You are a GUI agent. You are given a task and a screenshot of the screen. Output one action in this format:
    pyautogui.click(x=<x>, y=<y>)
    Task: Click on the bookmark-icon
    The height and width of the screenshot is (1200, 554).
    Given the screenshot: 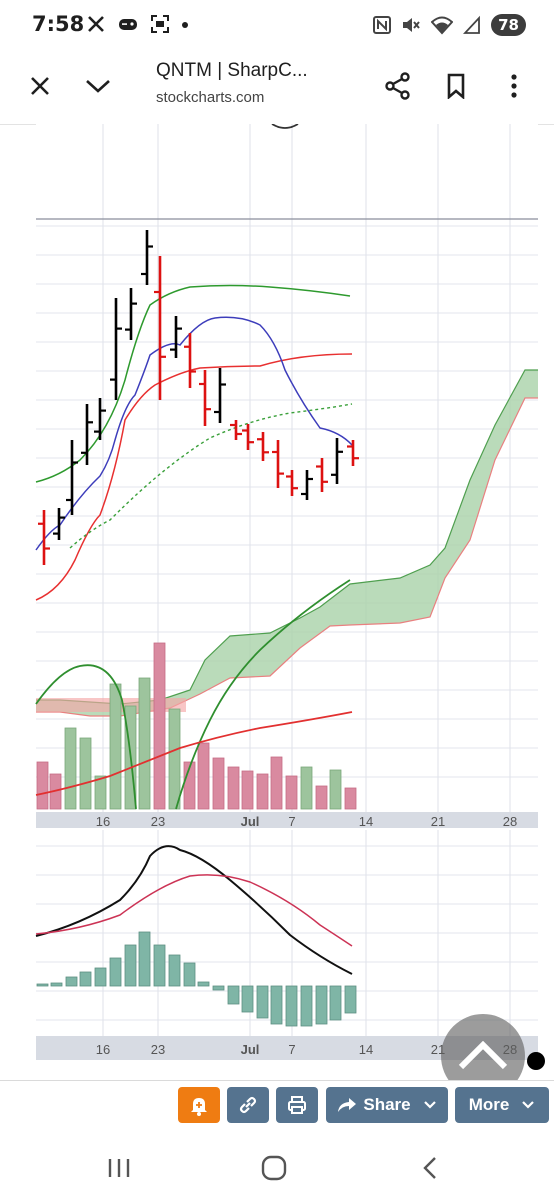 What is the action you would take?
    pyautogui.click(x=456, y=86)
    